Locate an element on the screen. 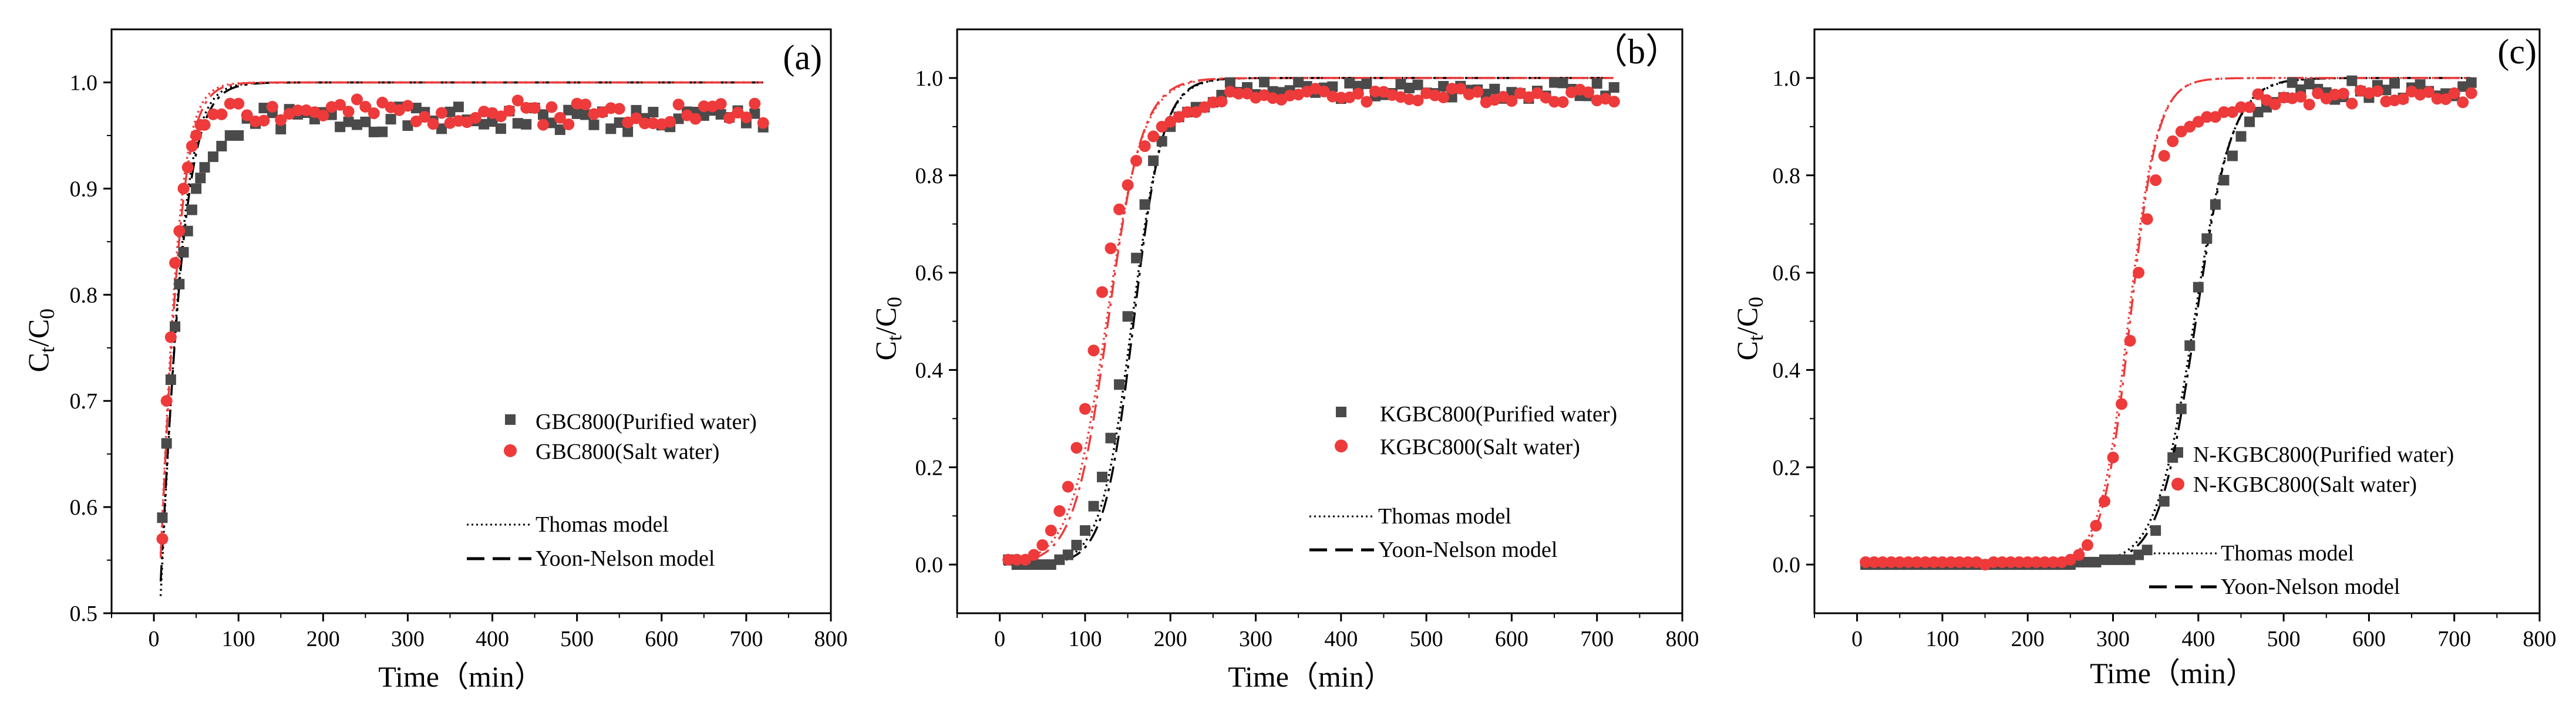  x-tick-label: 600 is located at coordinates (1511, 639).